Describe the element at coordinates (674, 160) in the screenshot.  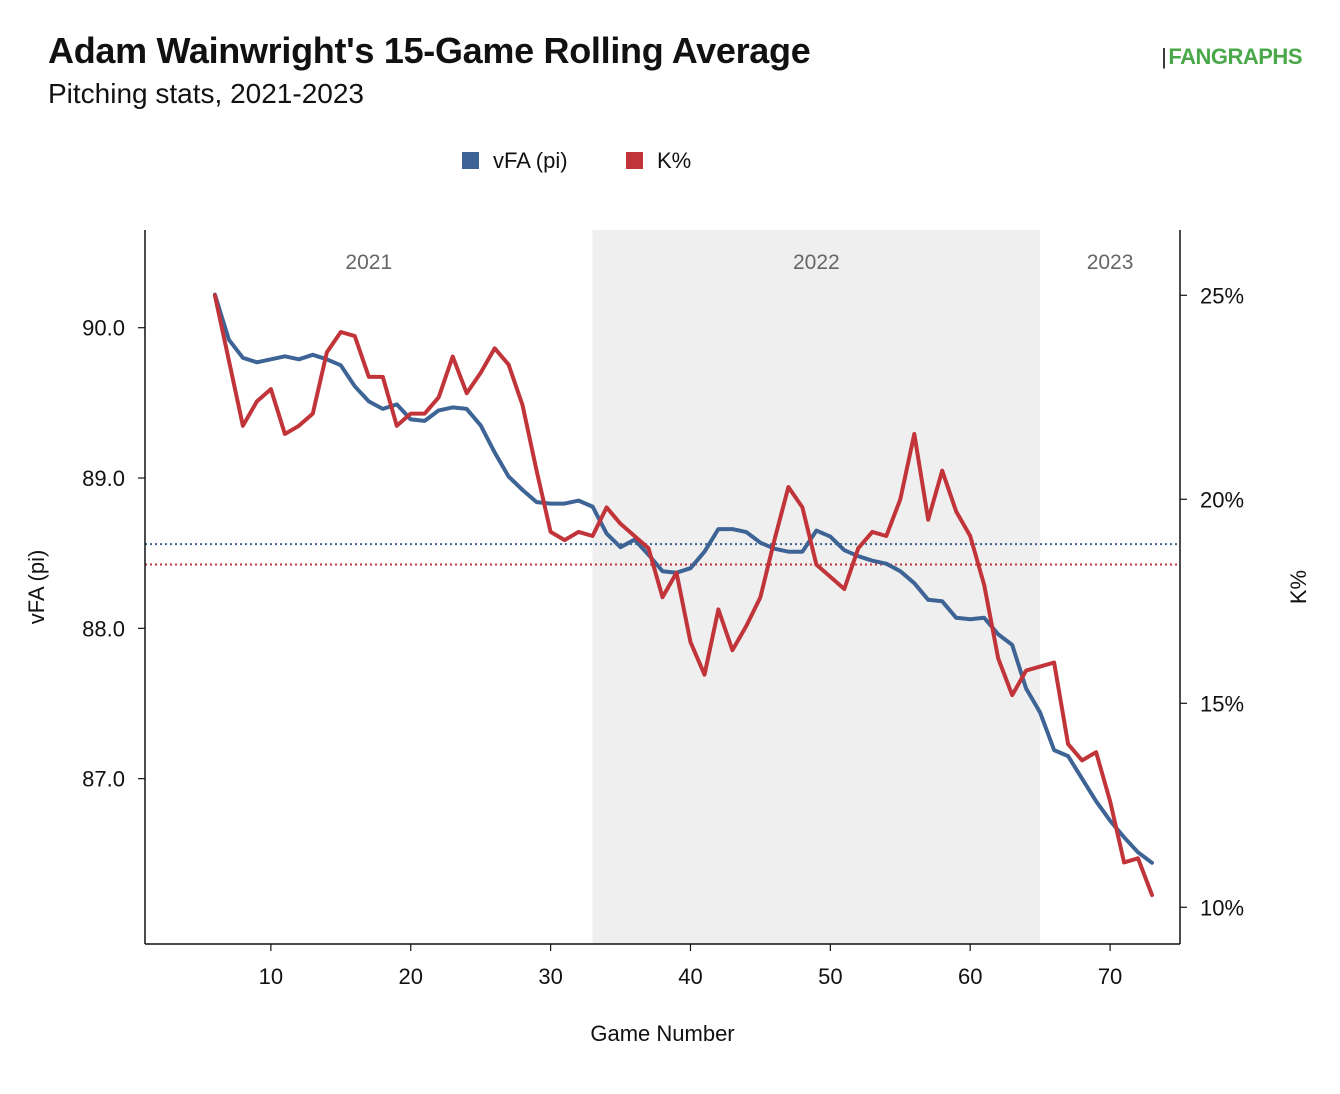
I see `legend-label-kpct: K%` at that location.